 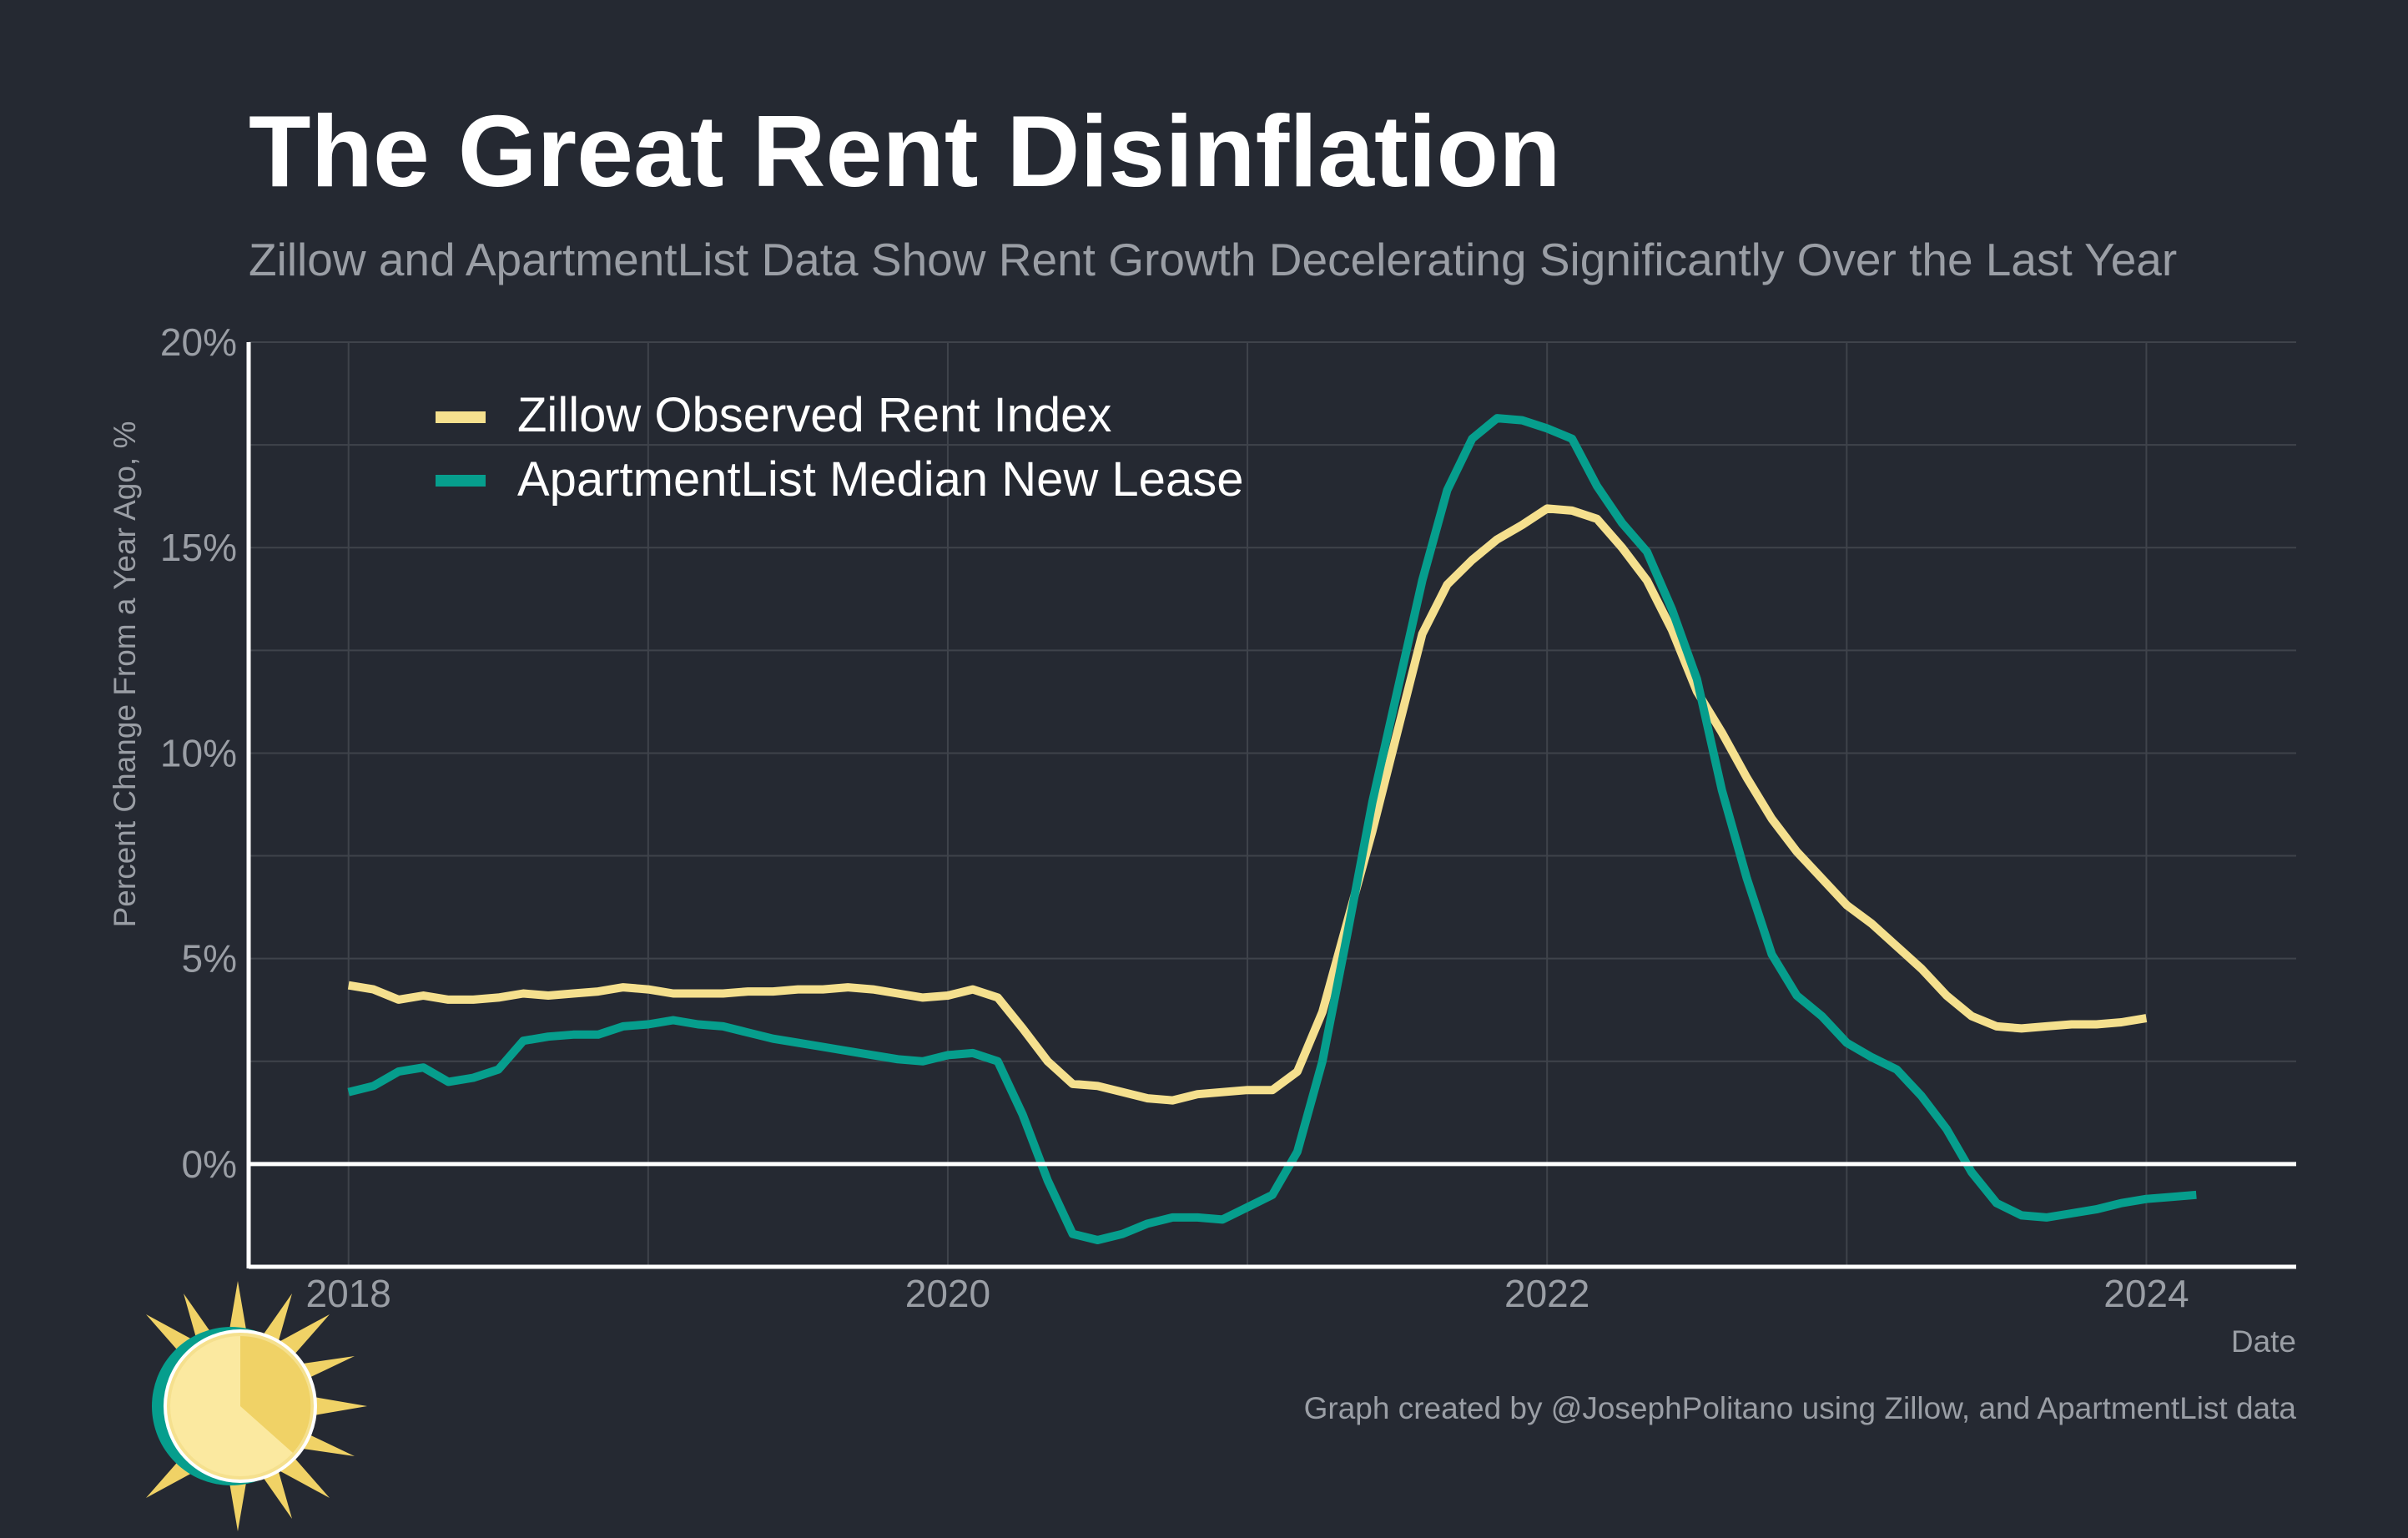 What do you see at coordinates (209, 959) in the screenshot?
I see `y-tick-label: 5%` at bounding box center [209, 959].